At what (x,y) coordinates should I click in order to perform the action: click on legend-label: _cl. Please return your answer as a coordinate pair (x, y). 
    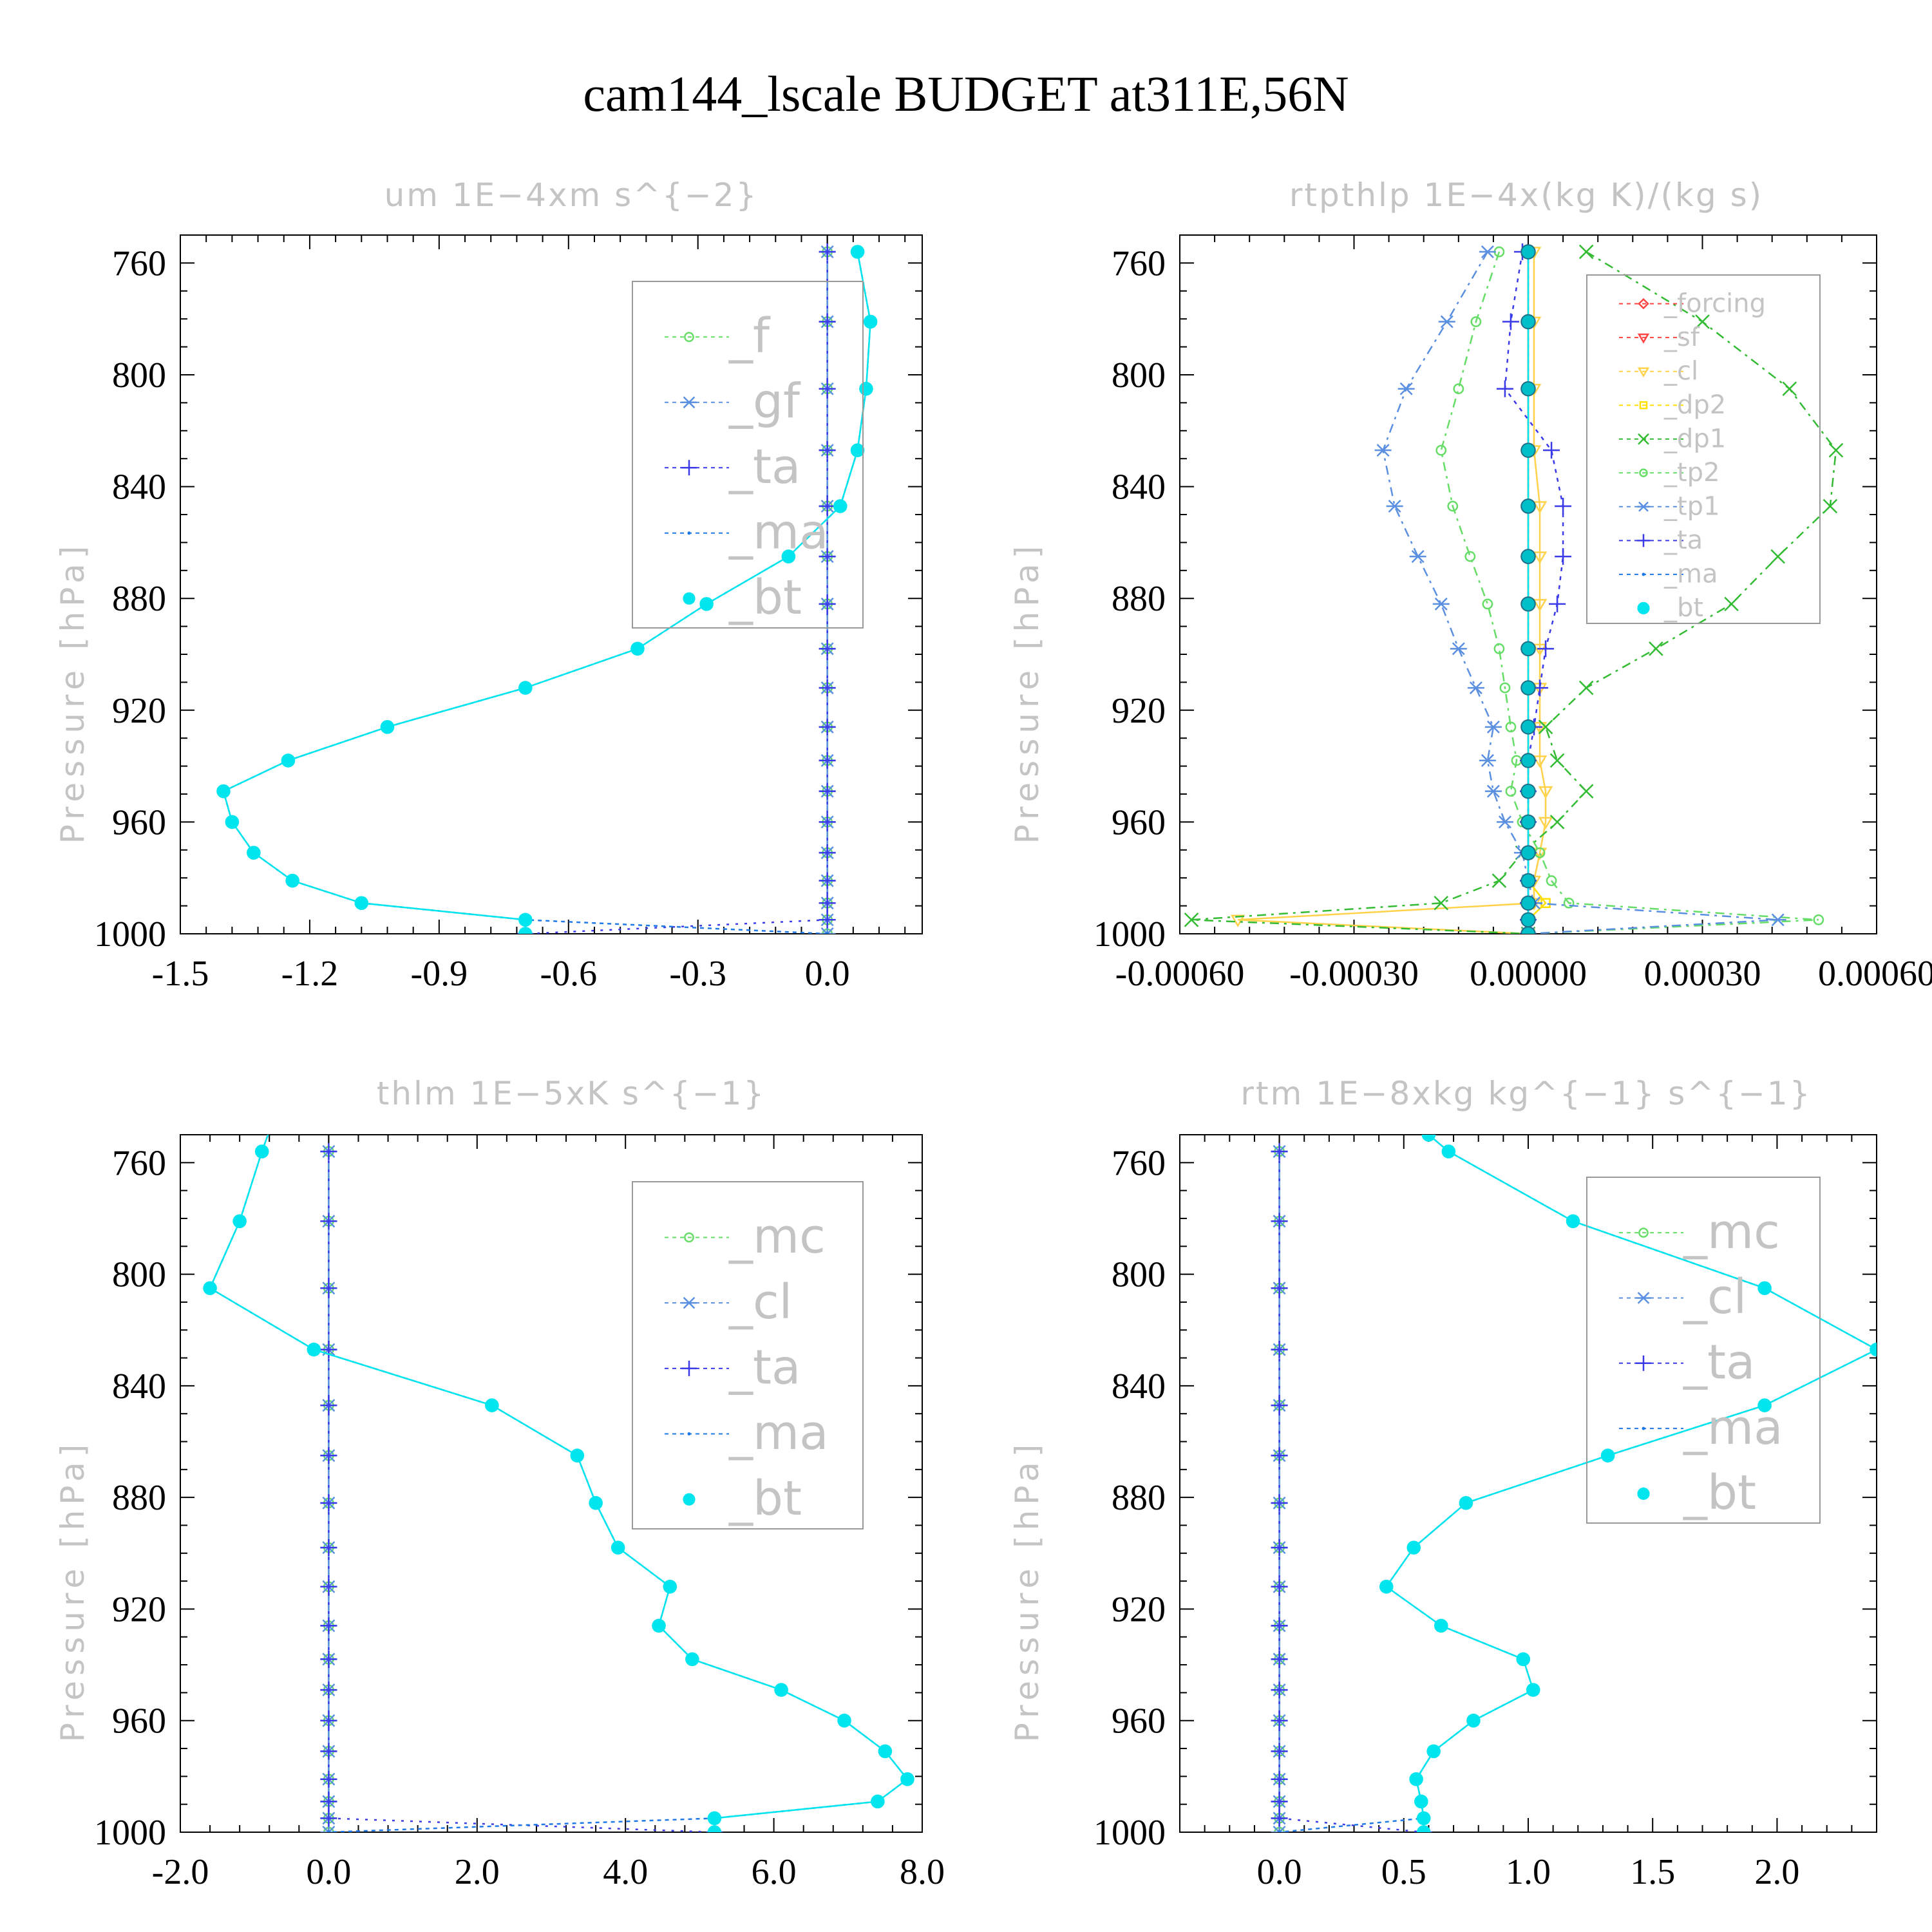
    Looking at the image, I should click on (1680, 371).